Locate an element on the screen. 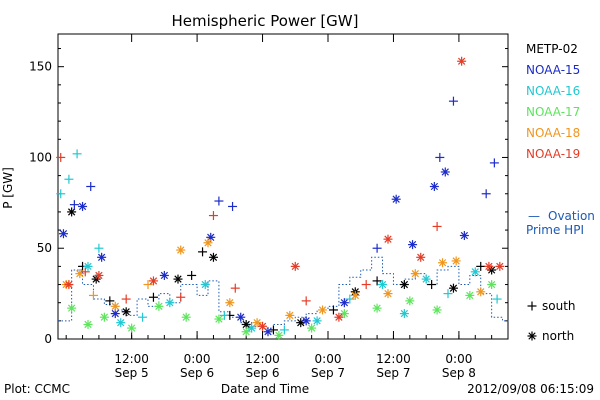  legend-item: NOAA-15 is located at coordinates (553, 70).